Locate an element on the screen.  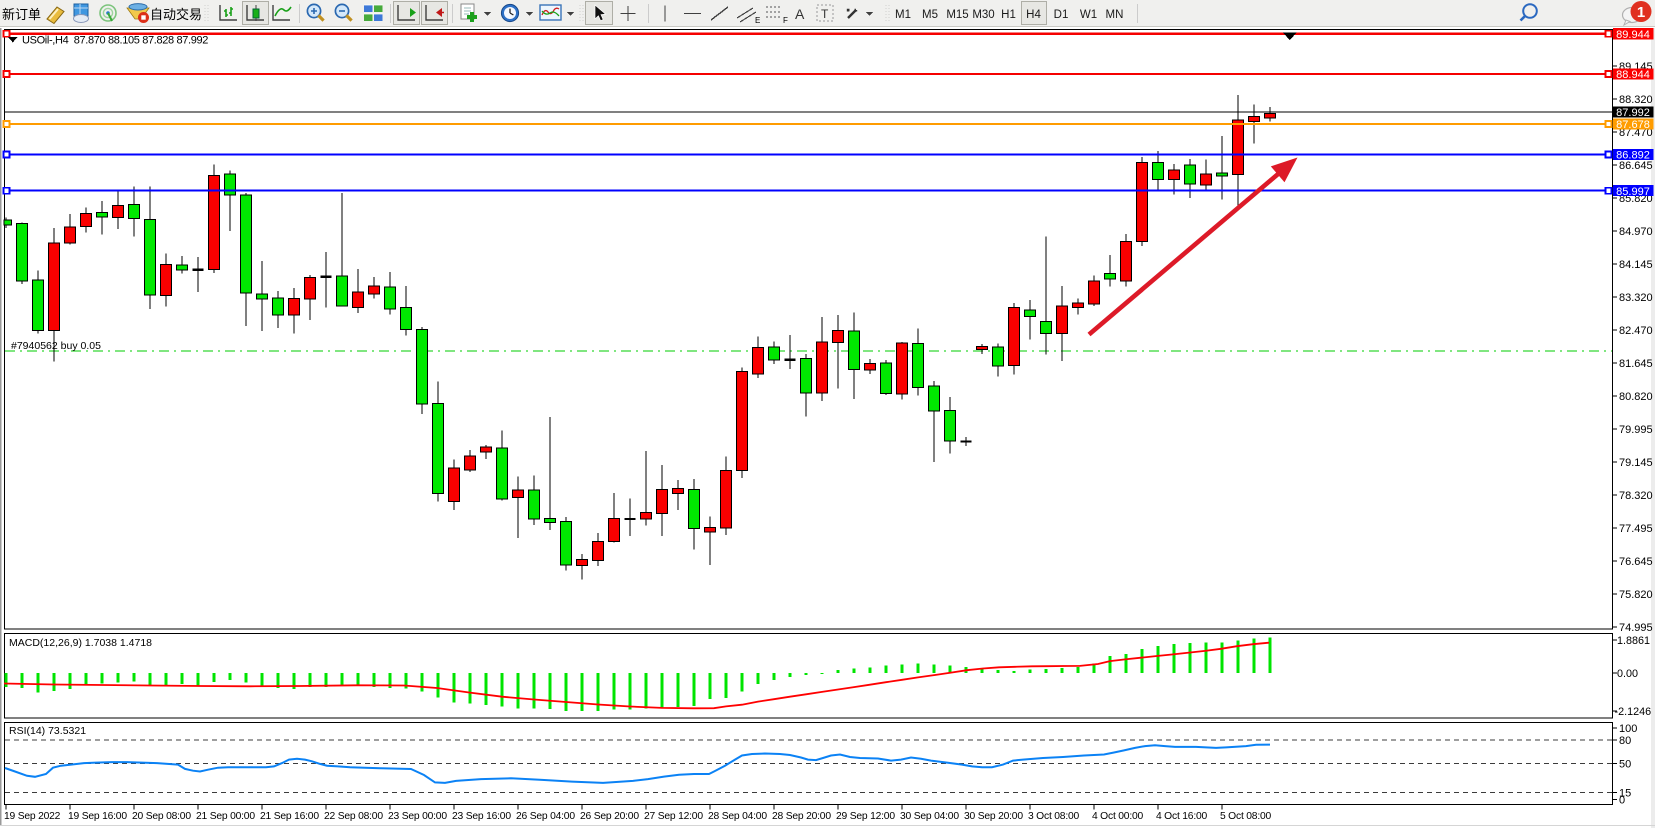
svg-text: -2.1246 is located at coordinates (1633, 712).